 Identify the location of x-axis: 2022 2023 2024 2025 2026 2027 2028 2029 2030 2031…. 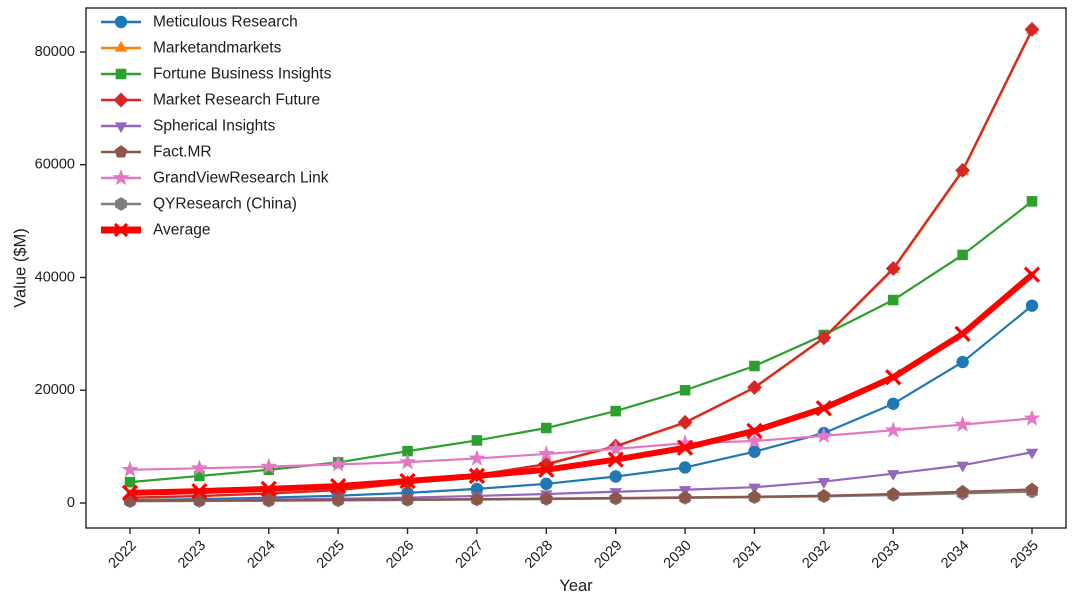
(574, 550).